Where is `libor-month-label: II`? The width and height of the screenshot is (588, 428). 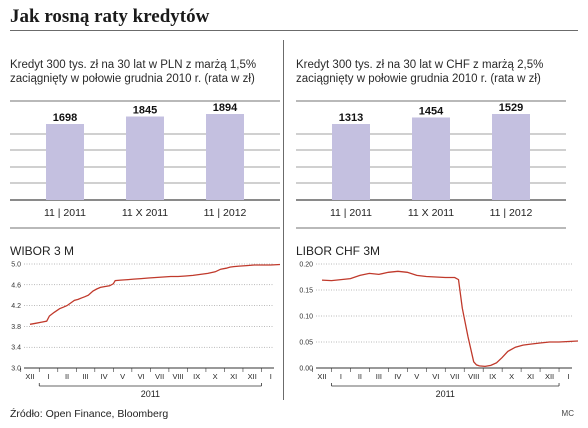
libor-month-label: II is located at coordinates (360, 376).